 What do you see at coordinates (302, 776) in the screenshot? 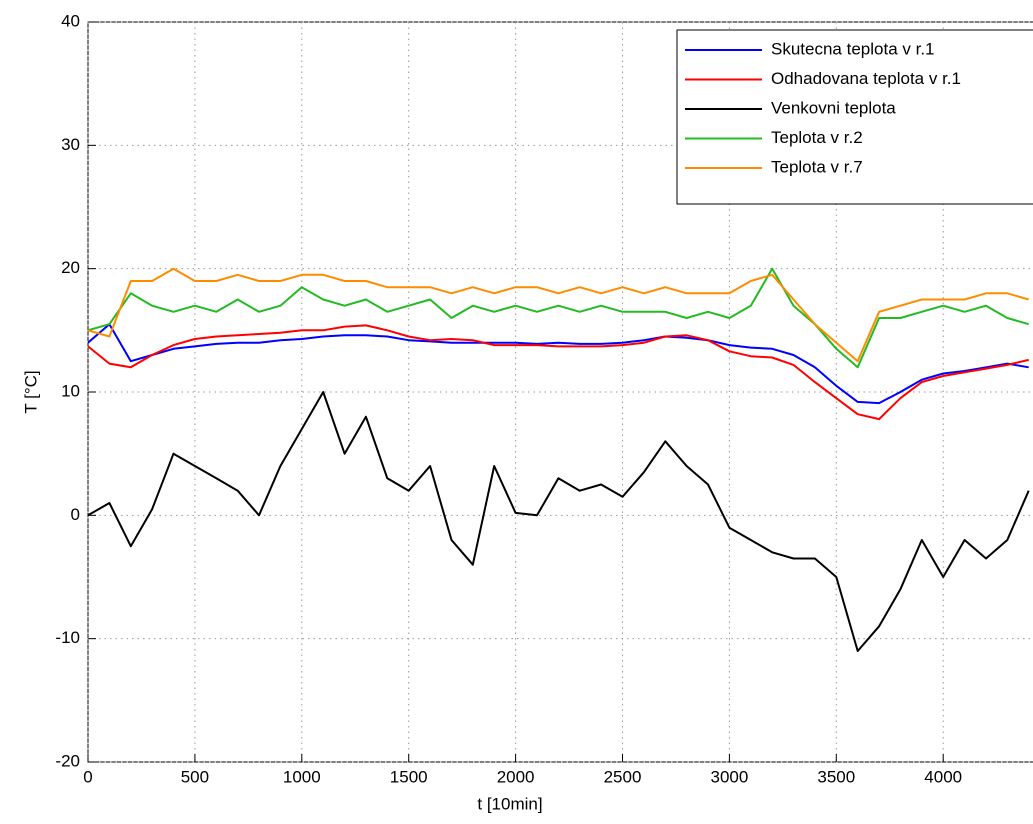
I see `x-tick-label: 1000` at bounding box center [302, 776].